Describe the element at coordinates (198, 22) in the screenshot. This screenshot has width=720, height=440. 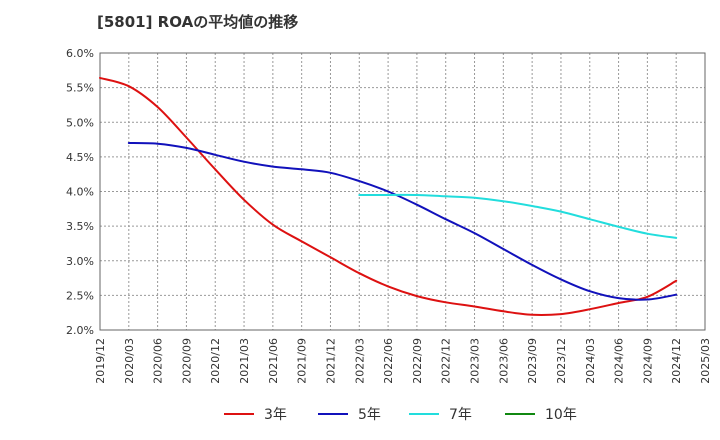
I see `chart-title: [5801] ROAの平均値の推移` at that location.